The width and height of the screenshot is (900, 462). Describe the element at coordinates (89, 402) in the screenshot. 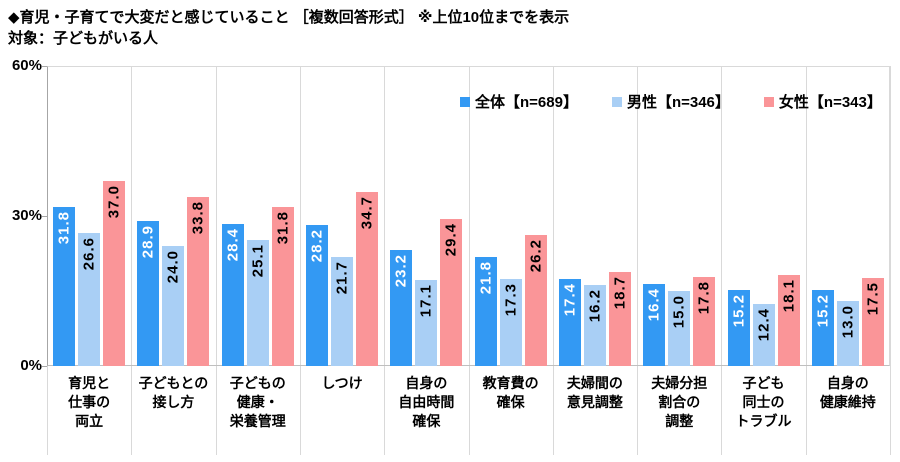

I see `x-category-label: 育児と 仕事の 両立` at that location.